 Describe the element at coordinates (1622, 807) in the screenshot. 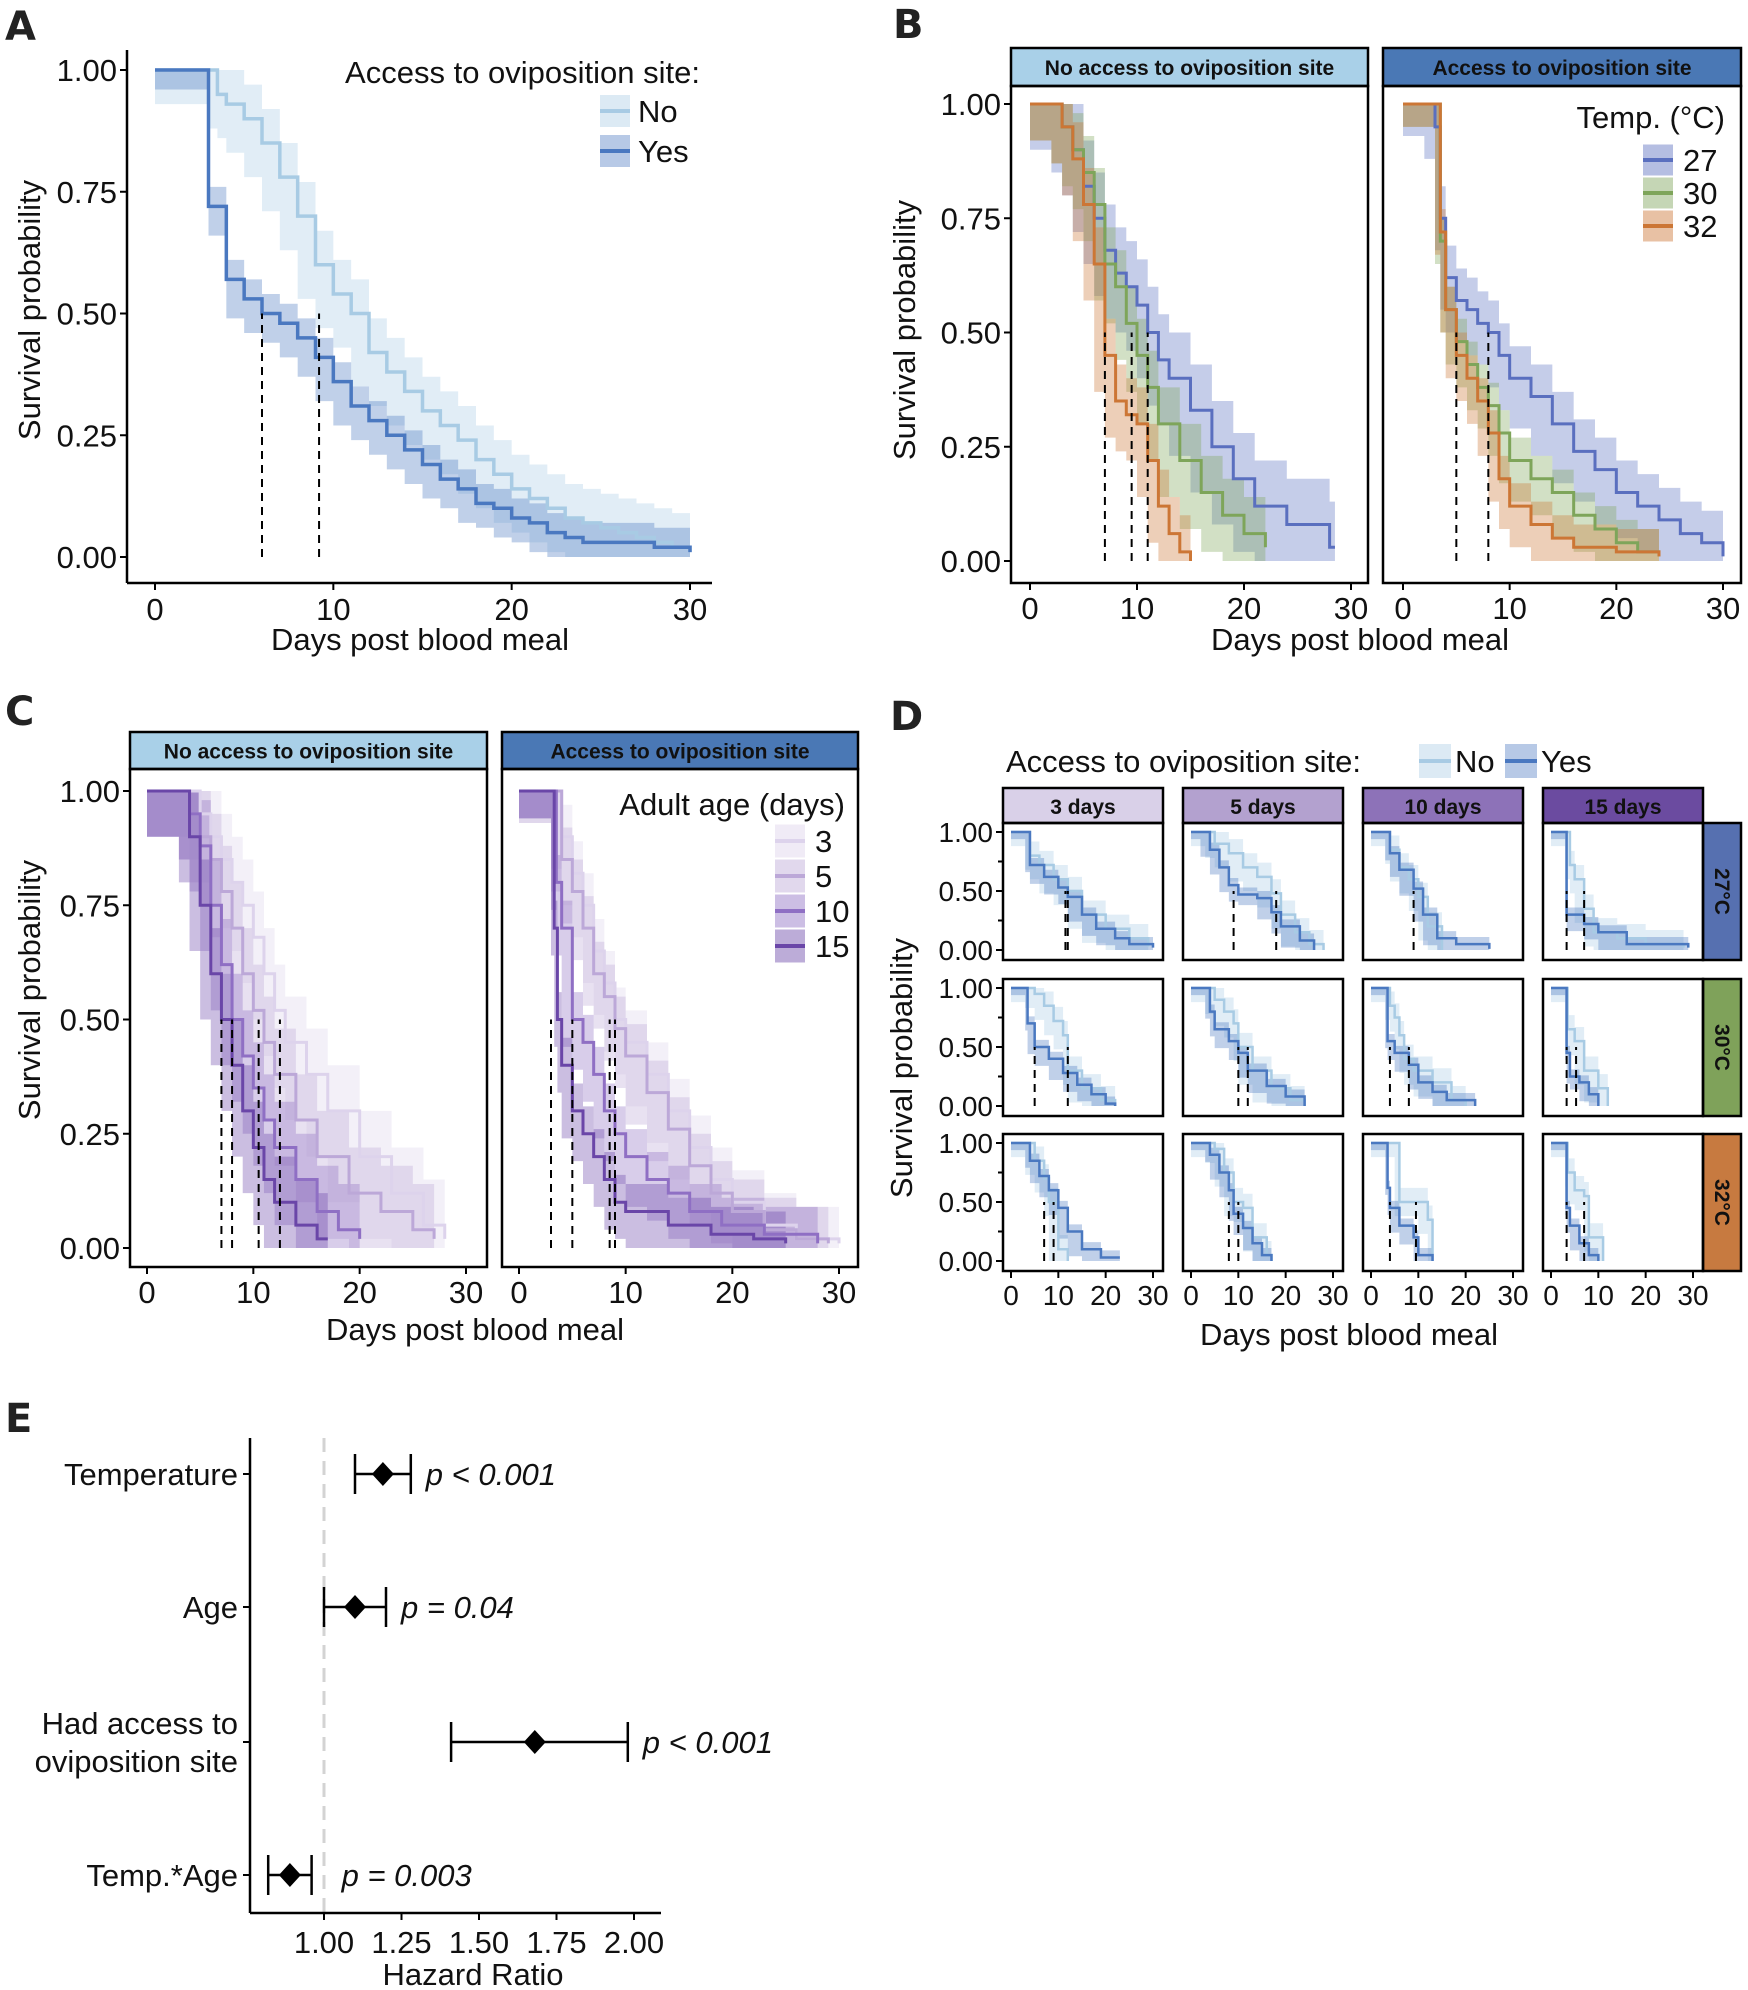

I see `column-strip-label: 15 days` at that location.